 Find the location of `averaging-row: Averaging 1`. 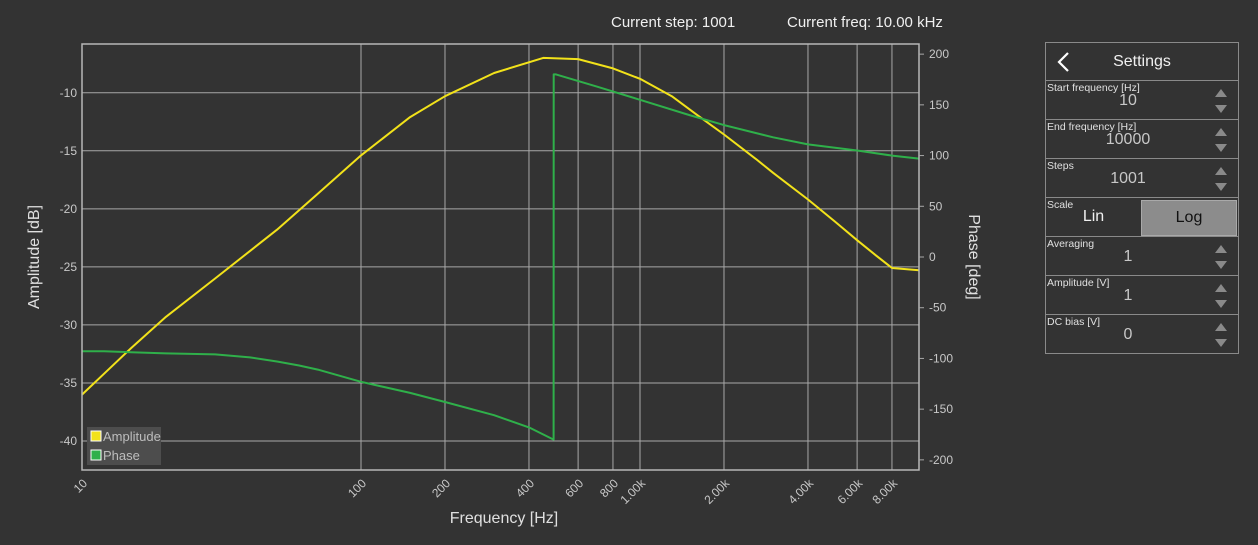

averaging-row: Averaging 1 is located at coordinates (1142, 256).